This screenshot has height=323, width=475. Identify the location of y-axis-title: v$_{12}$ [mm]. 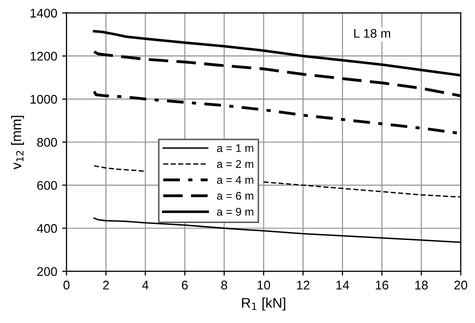
(17, 143).